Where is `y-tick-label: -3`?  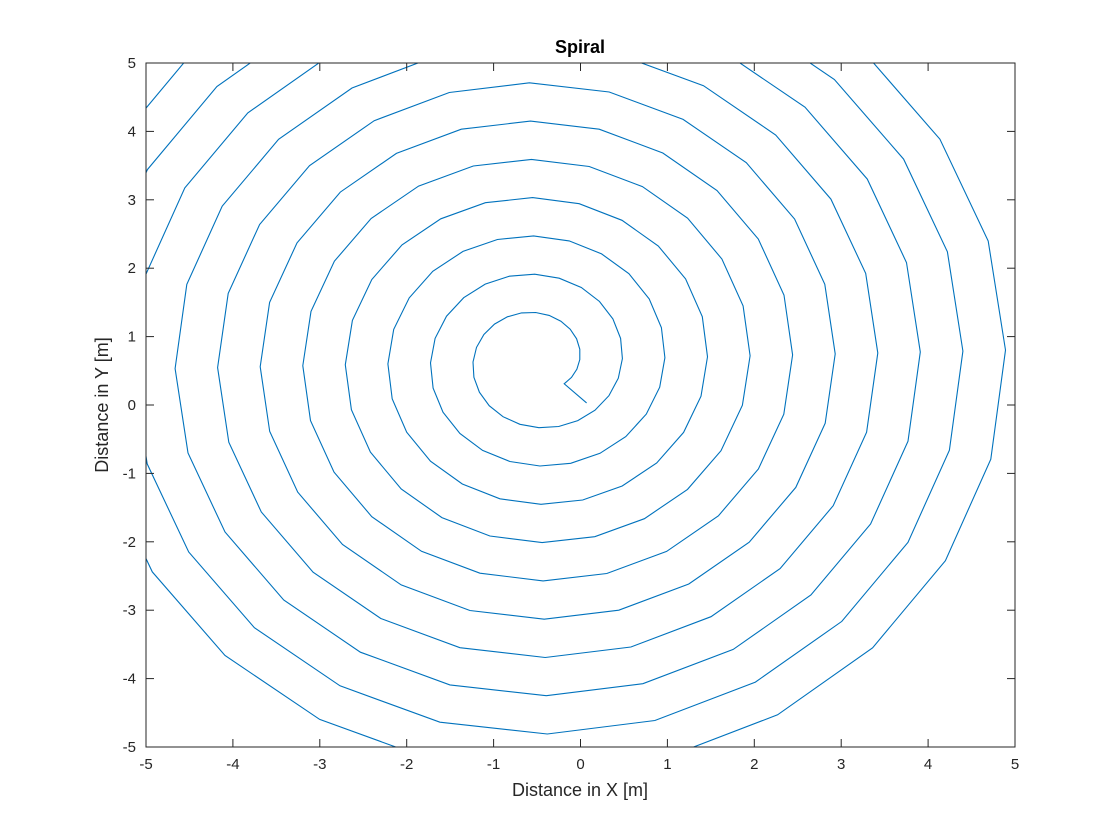 y-tick-label: -3 is located at coordinates (129, 610).